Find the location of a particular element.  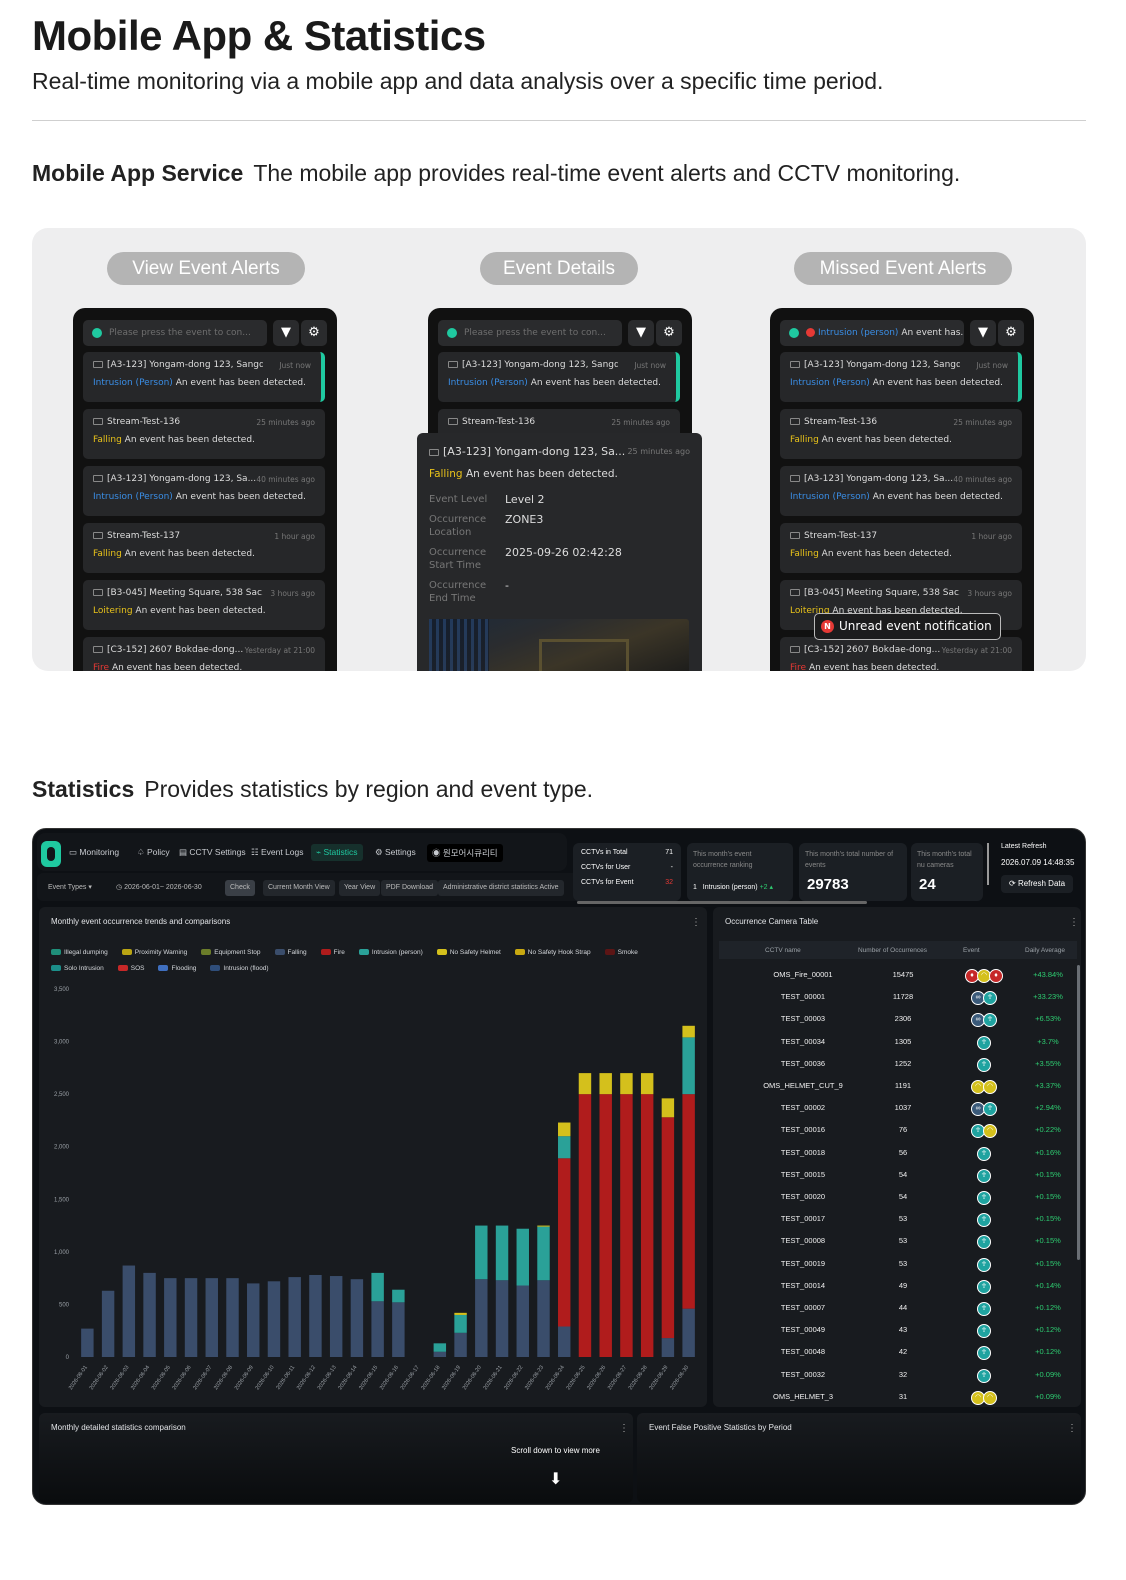

legend-item: Fire is located at coordinates (336, 952).